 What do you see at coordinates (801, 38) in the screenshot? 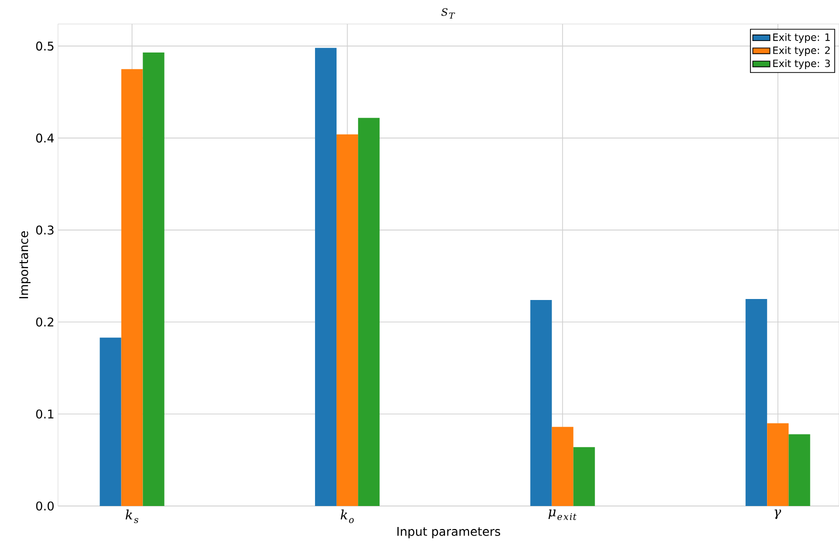
I see `legend-label: Exit type: 1` at bounding box center [801, 38].